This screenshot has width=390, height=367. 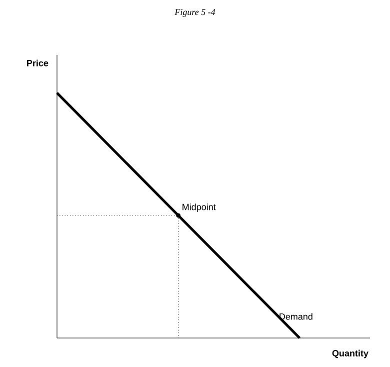 I want to click on y-axis-title: Price, so click(x=37, y=63).